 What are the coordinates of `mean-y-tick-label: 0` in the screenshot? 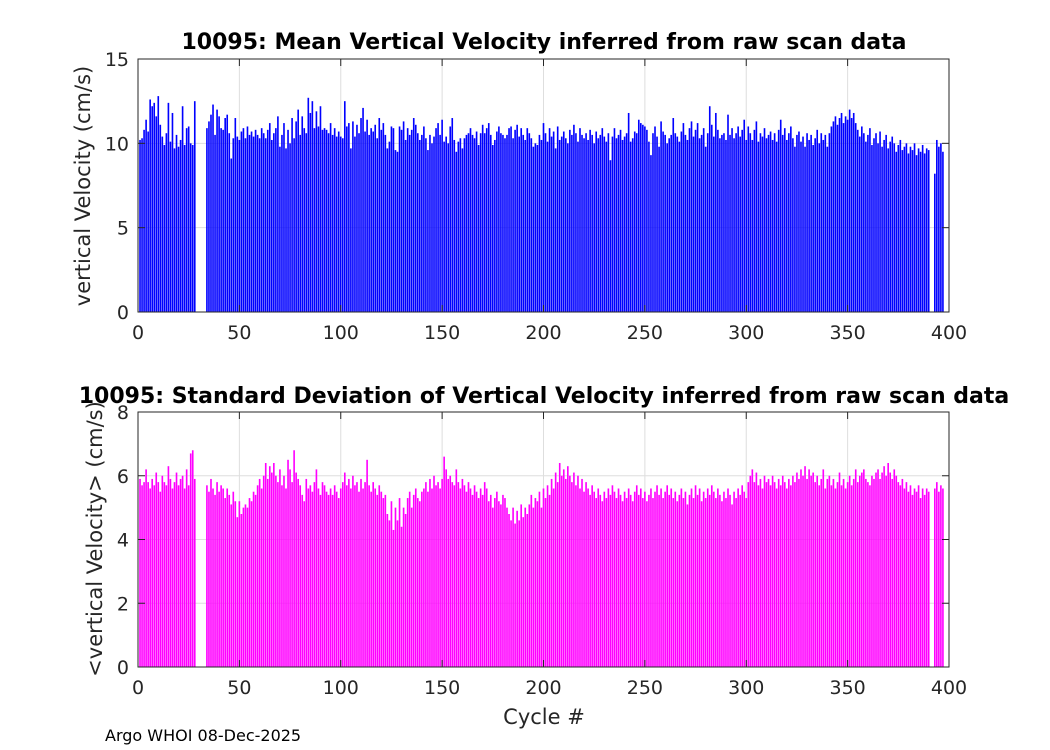 It's located at (123, 313).